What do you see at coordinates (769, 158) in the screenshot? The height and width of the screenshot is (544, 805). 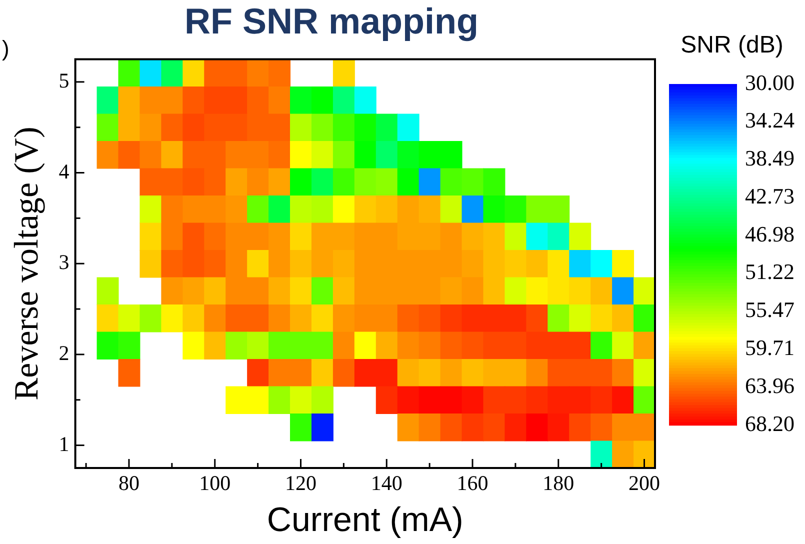 I see `color-bar-label: 38.49` at bounding box center [769, 158].